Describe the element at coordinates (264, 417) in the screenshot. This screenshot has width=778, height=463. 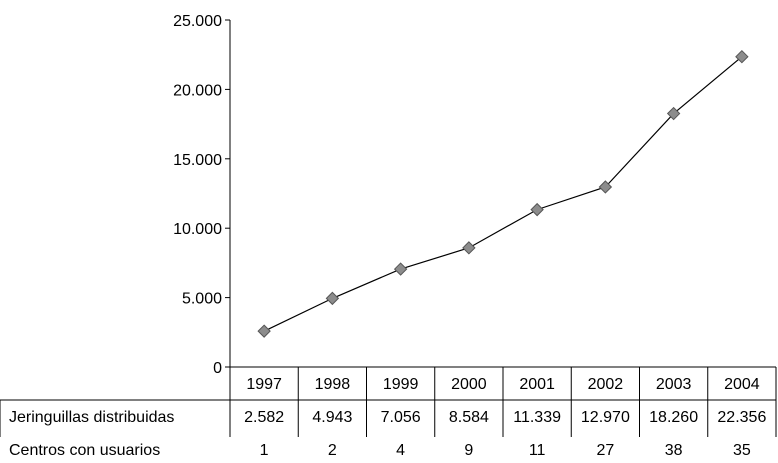
I see `data-table-cell: 2.582` at that location.